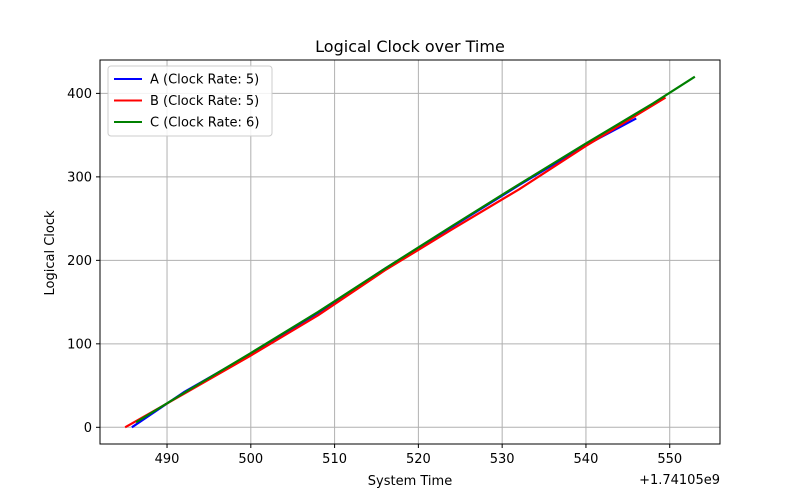 Image resolution: width=800 pixels, height=500 pixels. I want to click on y-tick-label: 0, so click(88, 428).